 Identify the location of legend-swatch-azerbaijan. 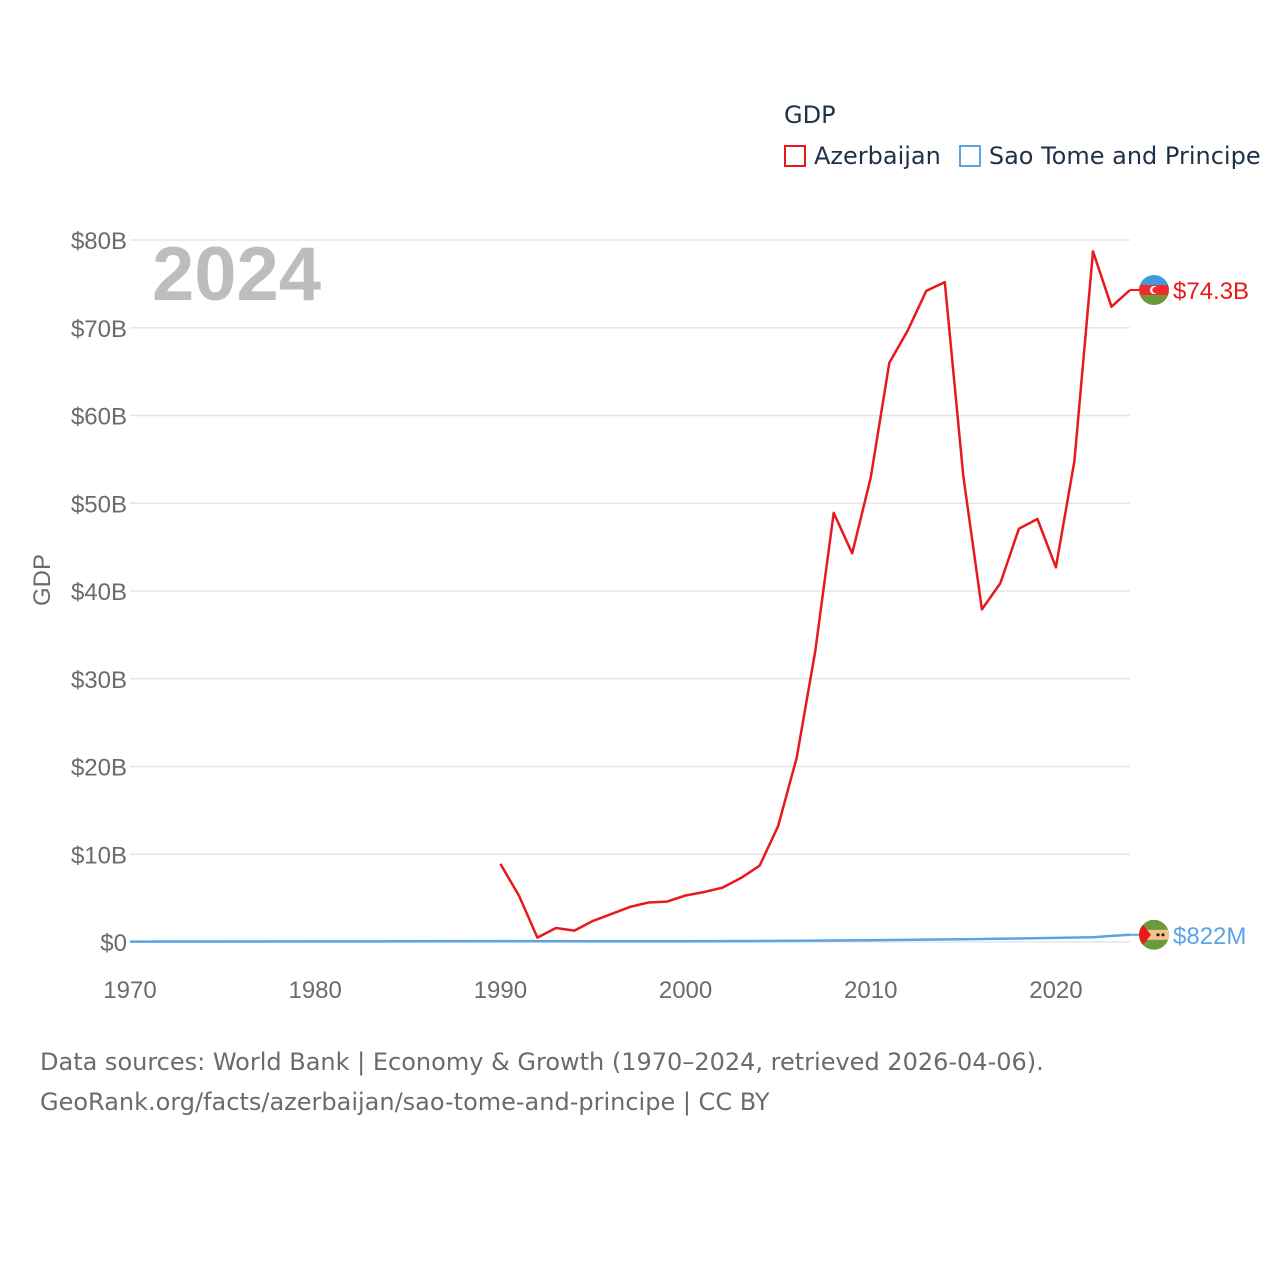
(795, 156).